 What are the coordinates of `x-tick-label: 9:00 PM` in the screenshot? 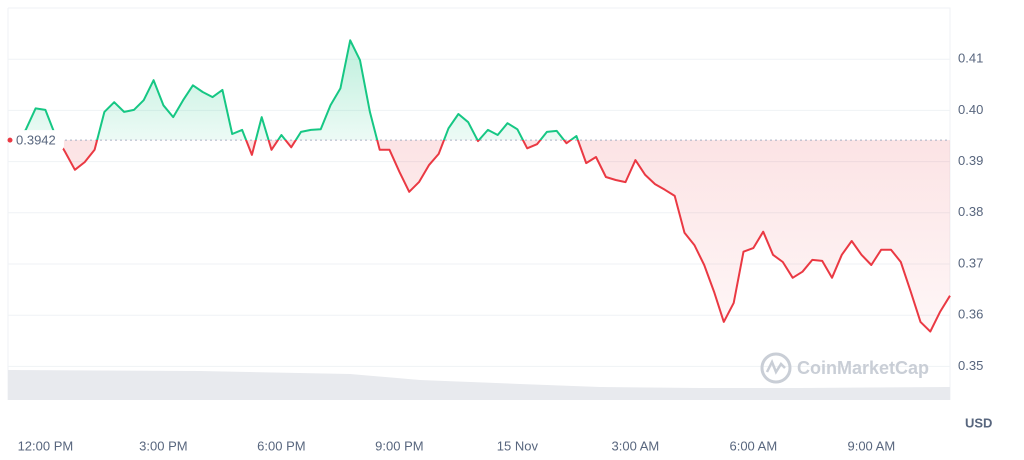 It's located at (399, 445).